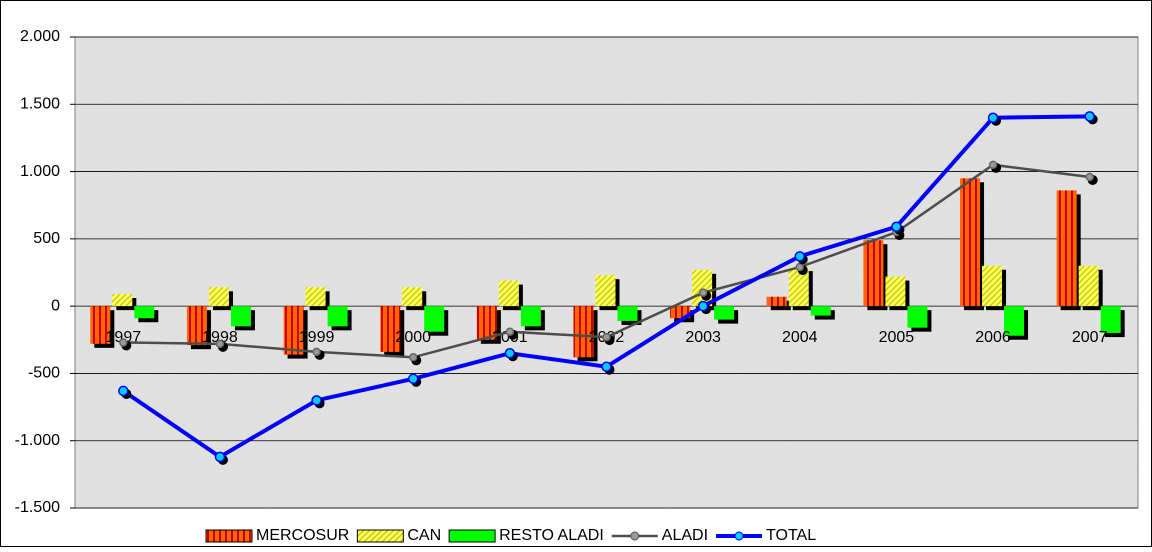 This screenshot has height=552, width=1152. Describe the element at coordinates (37, 507) in the screenshot. I see `y-tick-label: -1.500` at that location.